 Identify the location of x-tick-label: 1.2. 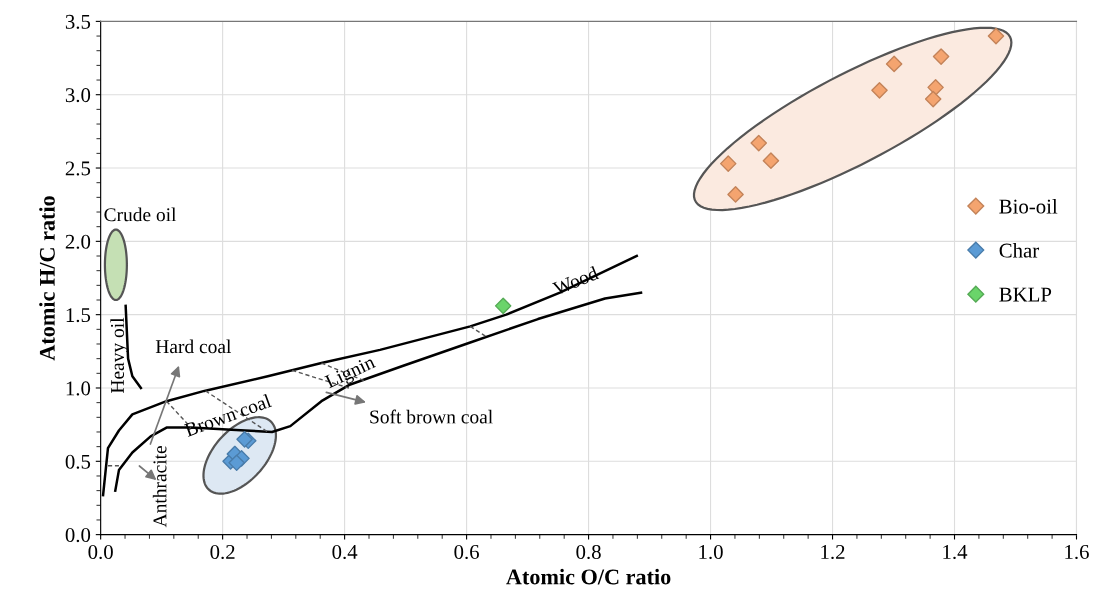
(833, 552).